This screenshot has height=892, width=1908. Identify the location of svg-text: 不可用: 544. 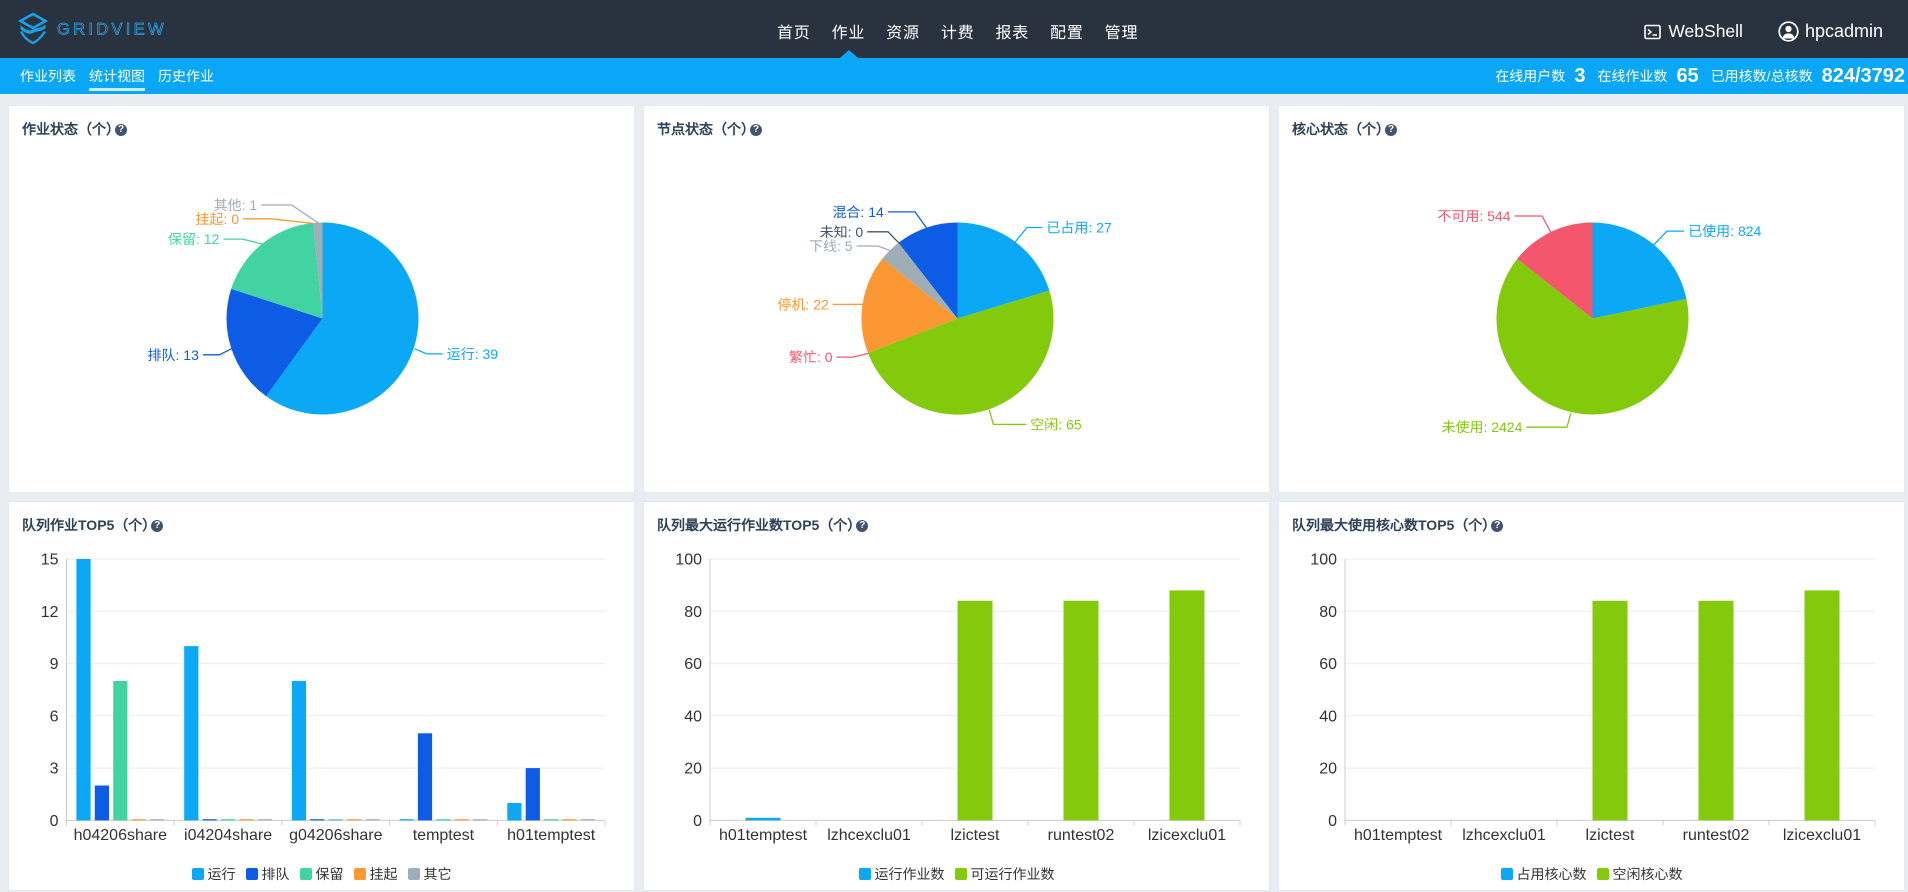
(1473, 216).